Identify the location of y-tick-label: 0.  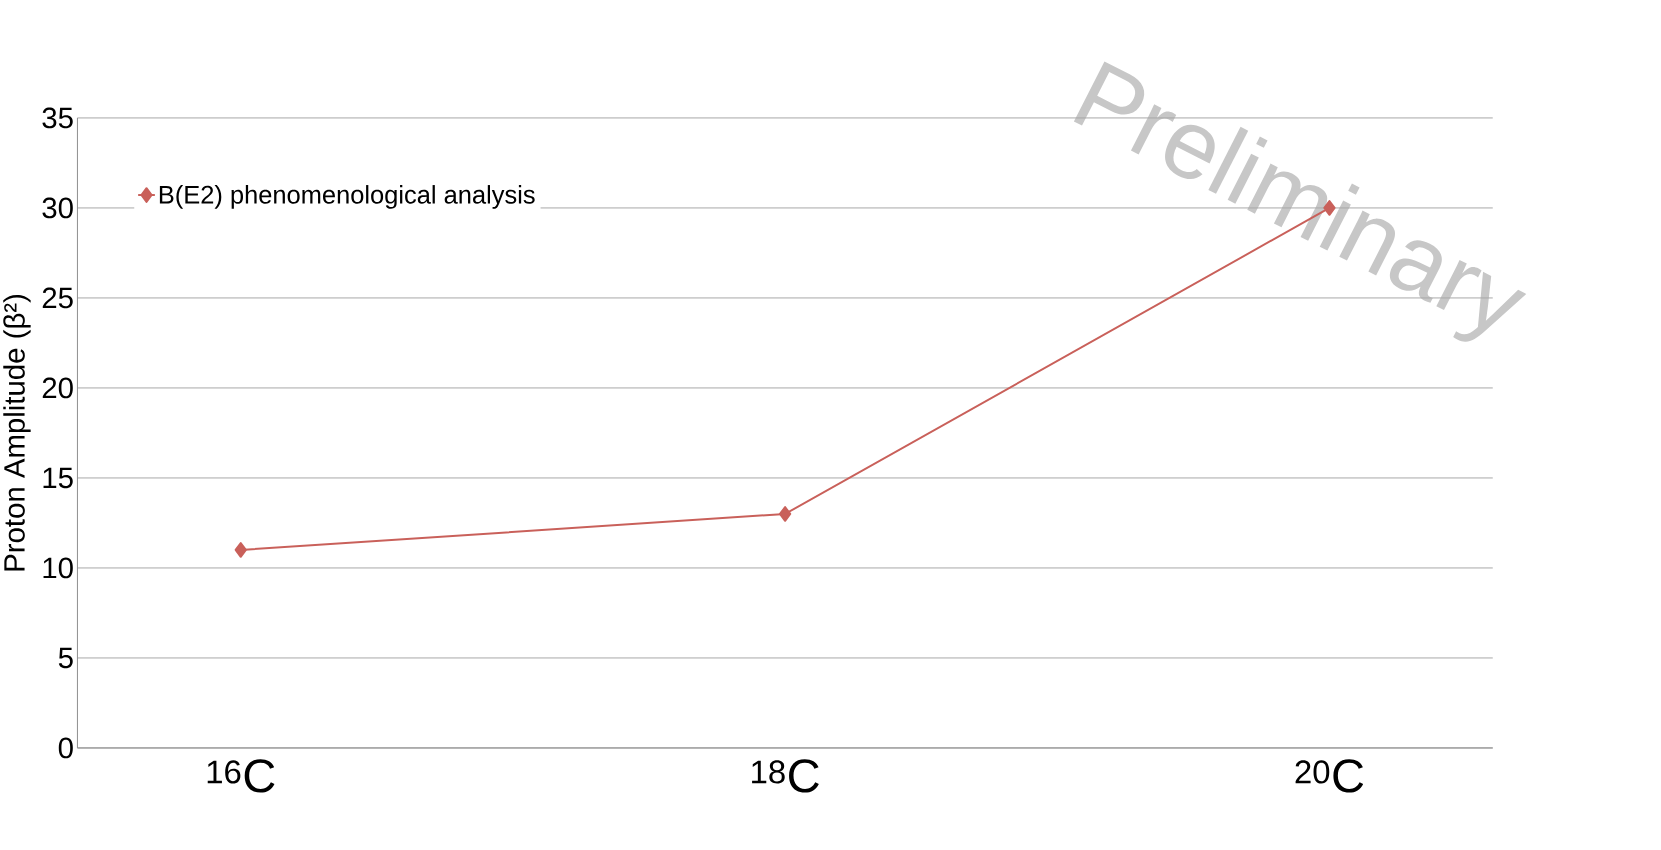
(65, 748).